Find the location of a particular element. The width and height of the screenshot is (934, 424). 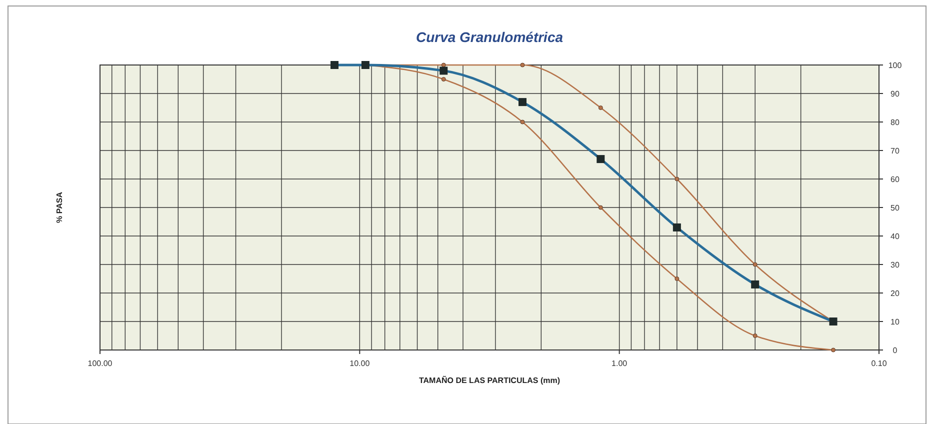

y-tick-label: 30 is located at coordinates (895, 265).